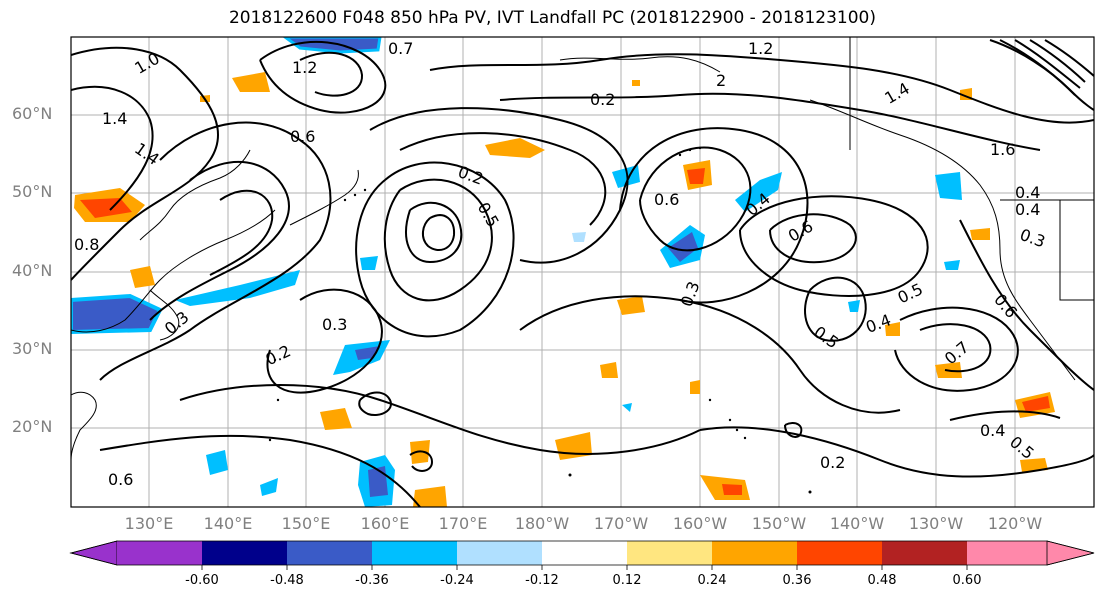  Describe the element at coordinates (882, 580) in the screenshot. I see `colorbar-tick-label: 0.48` at that location.